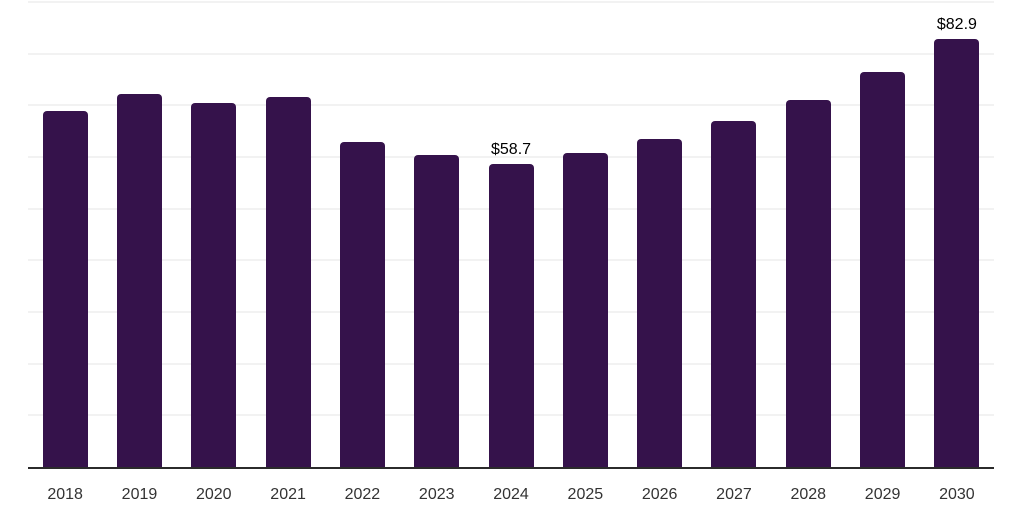  Describe the element at coordinates (437, 311) in the screenshot. I see `bar-2023` at that location.